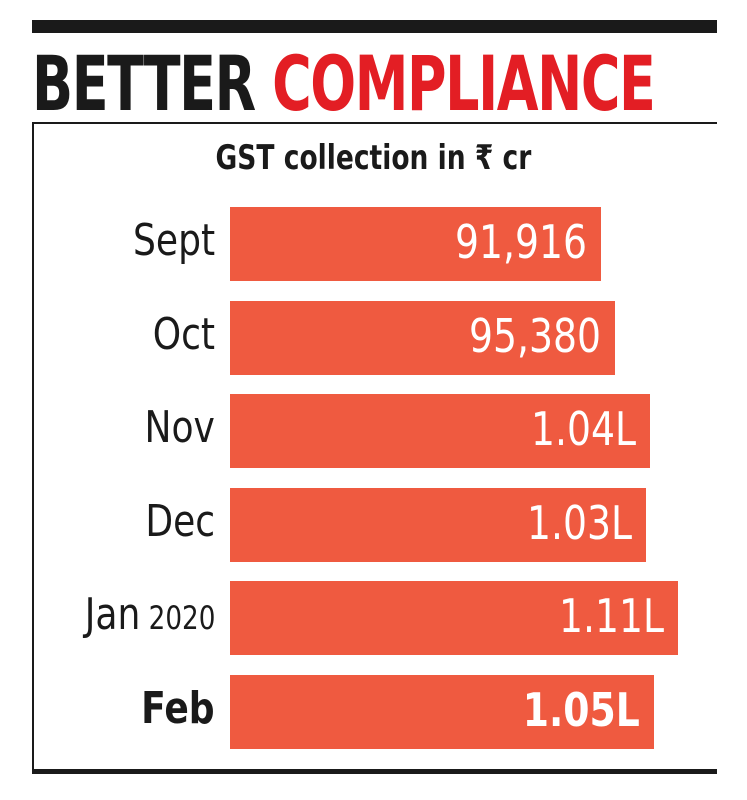 This screenshot has height=800, width=747. Describe the element at coordinates (611, 616) in the screenshot. I see `data-label: 1.11L` at that location.